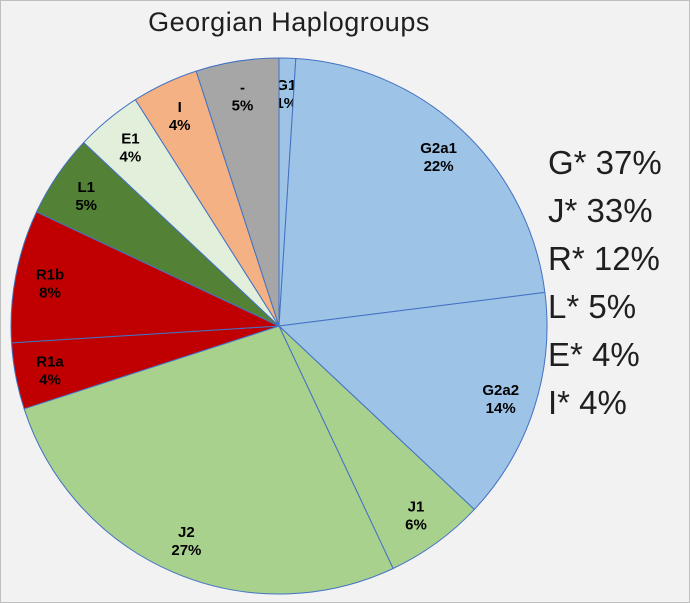 The image size is (690, 603). What do you see at coordinates (186, 541) in the screenshot?
I see `slice-label: J2 27%` at bounding box center [186, 541].